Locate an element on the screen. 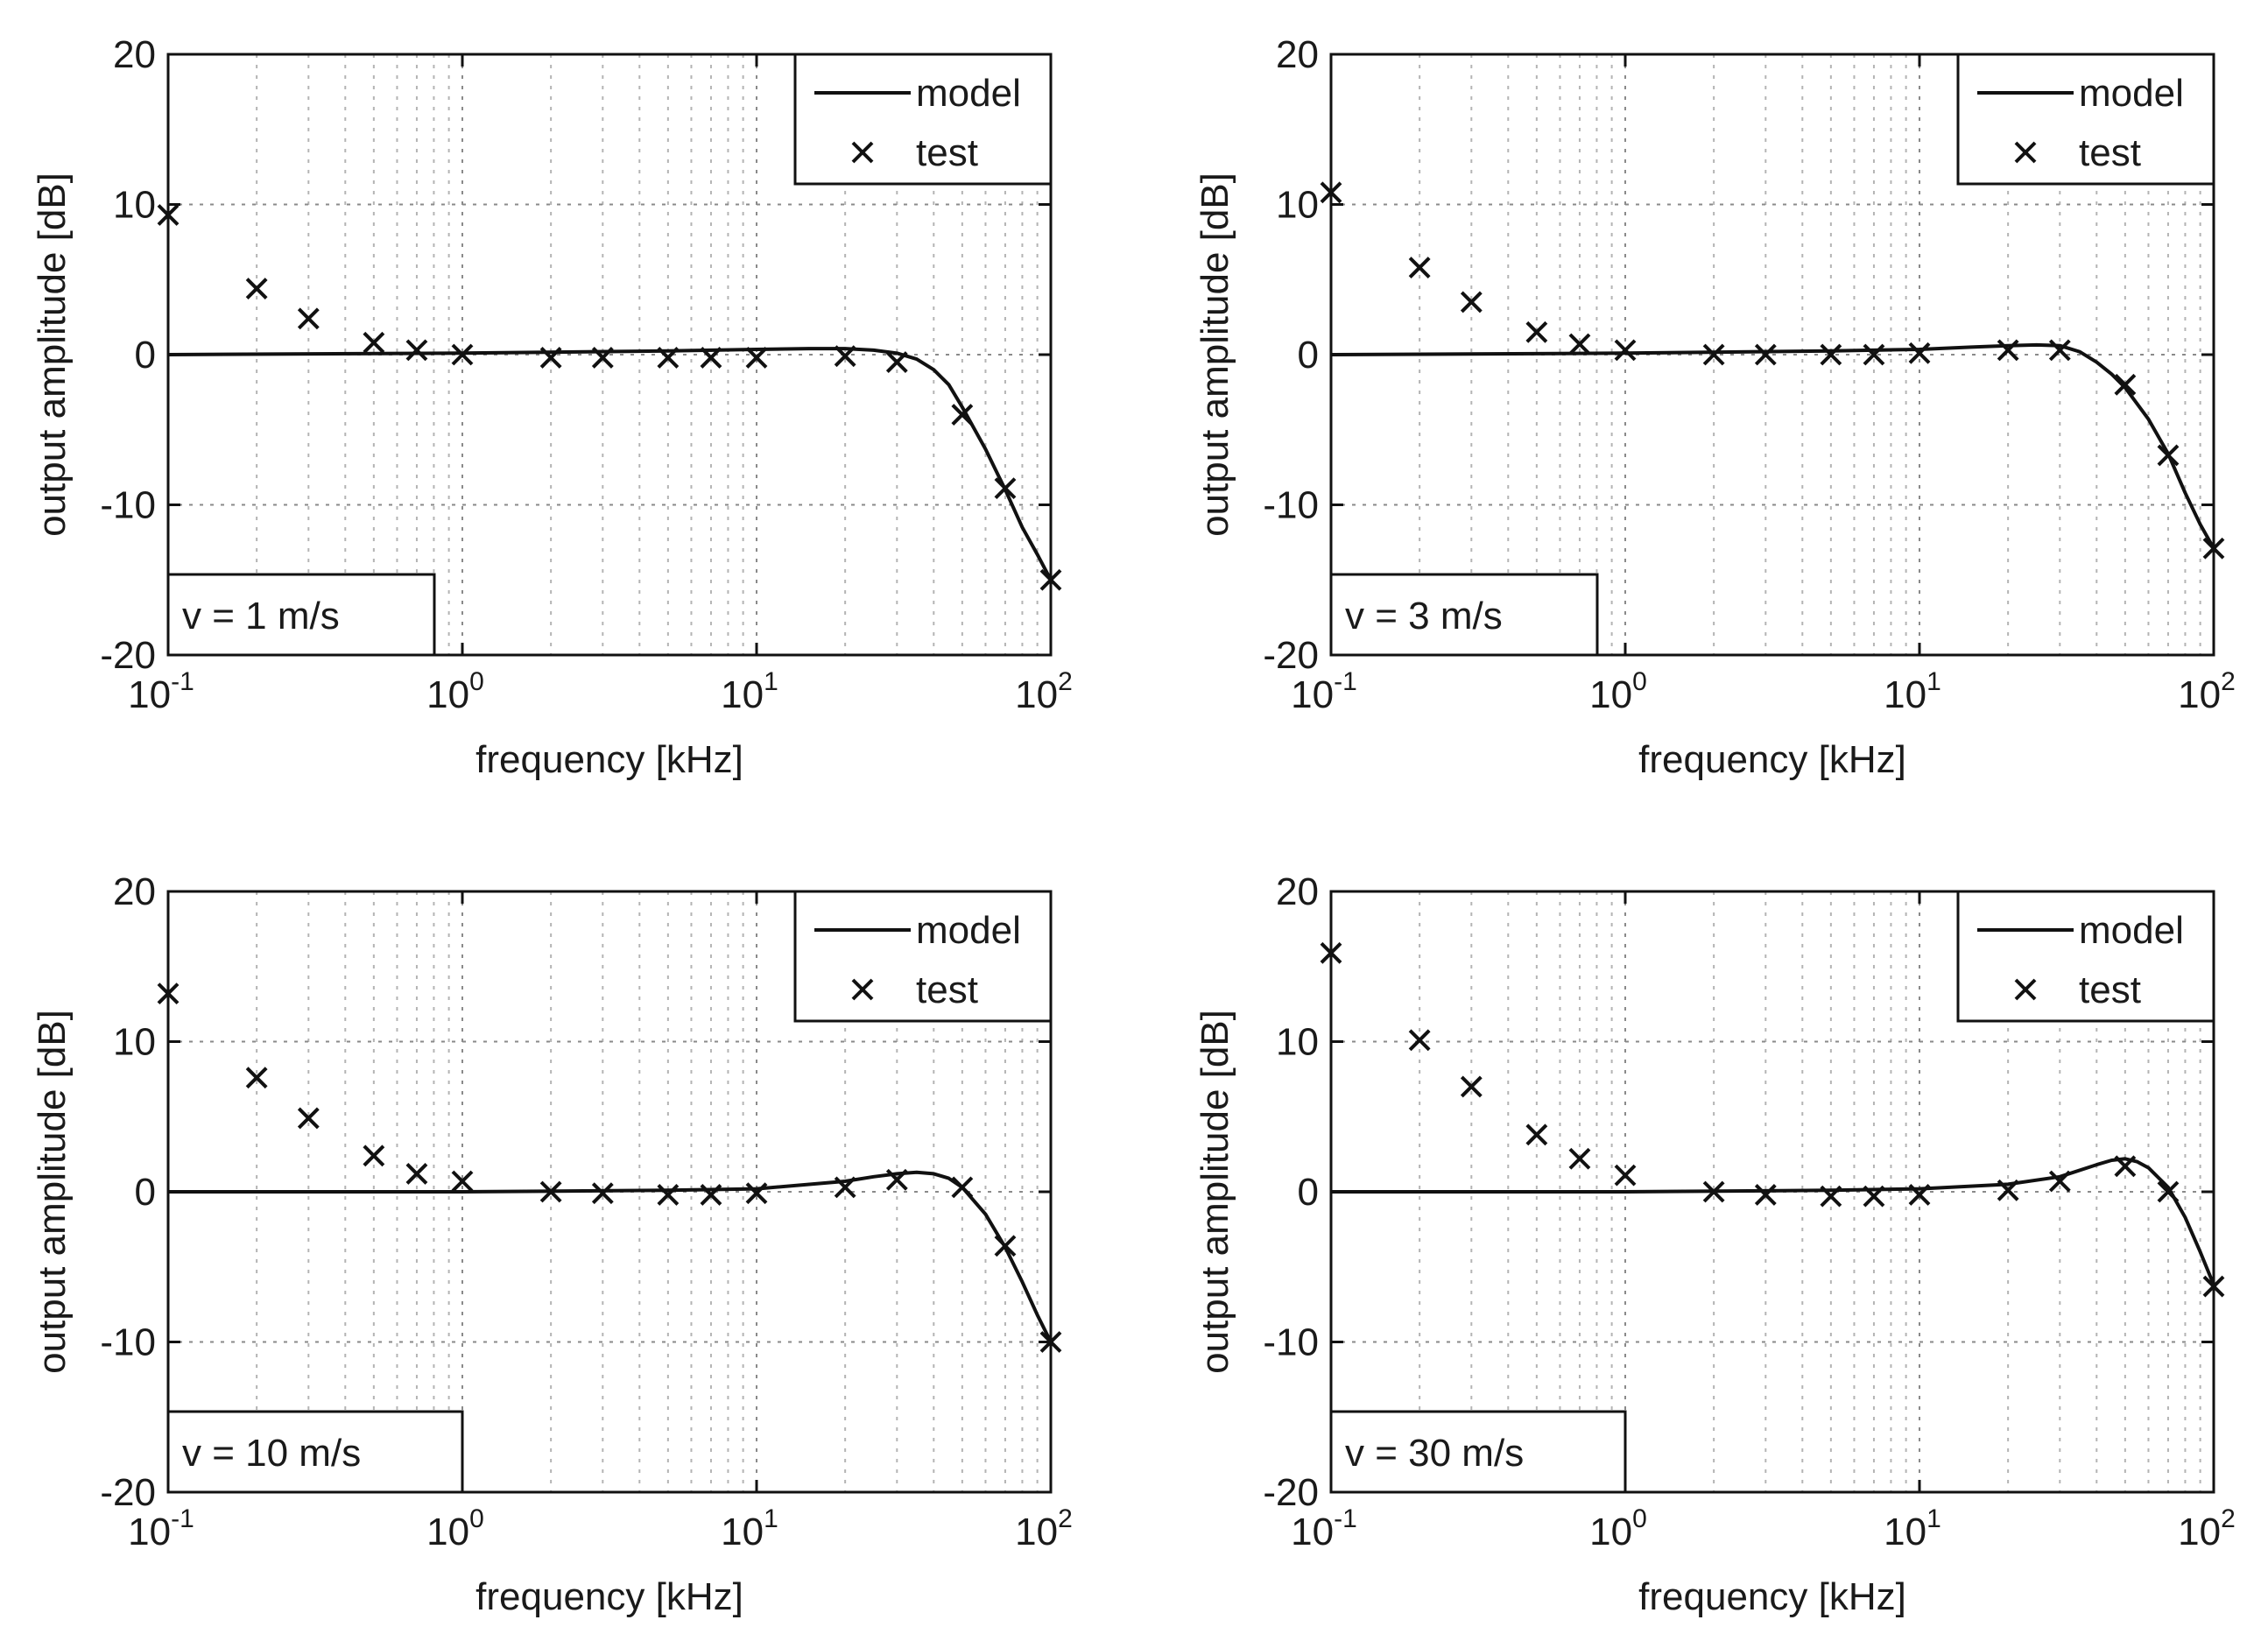 This screenshot has height=1634, width=2268. velocity-annotation: v = 30 m/s is located at coordinates (1478, 1452).